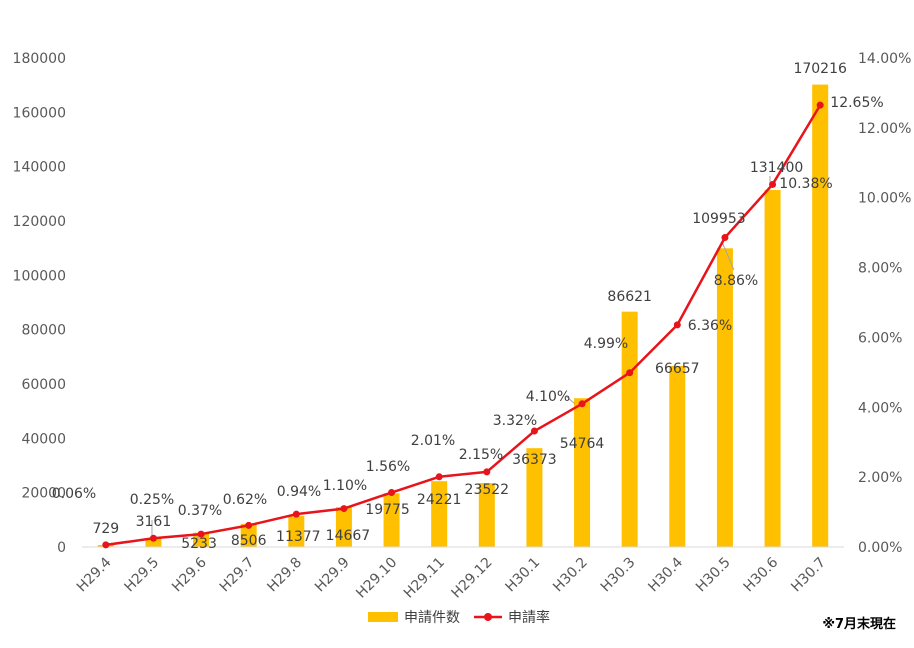 The image size is (914, 648). I want to click on line-value-label: 1.10%, so click(345, 486).